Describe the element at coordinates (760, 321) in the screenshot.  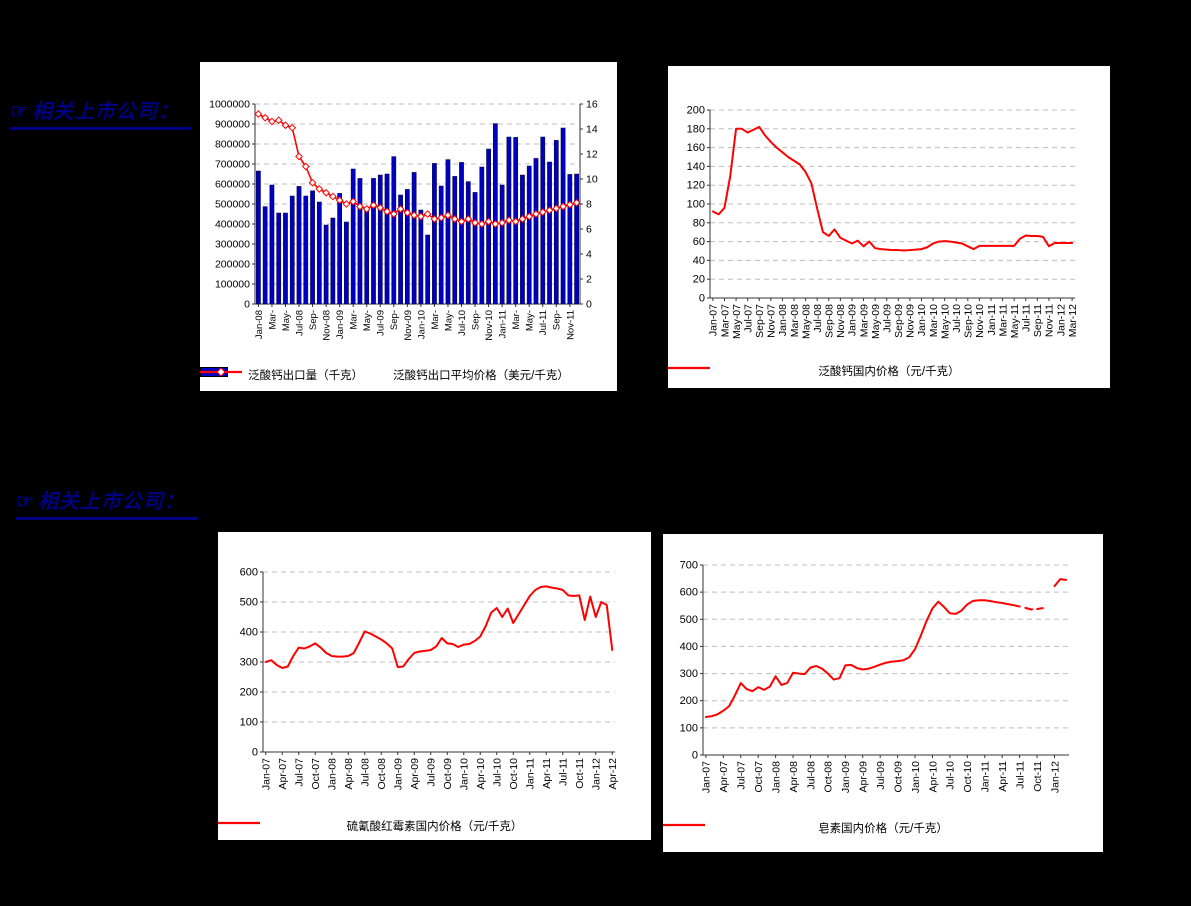
I see `svg-text: Sep-07` at that location.